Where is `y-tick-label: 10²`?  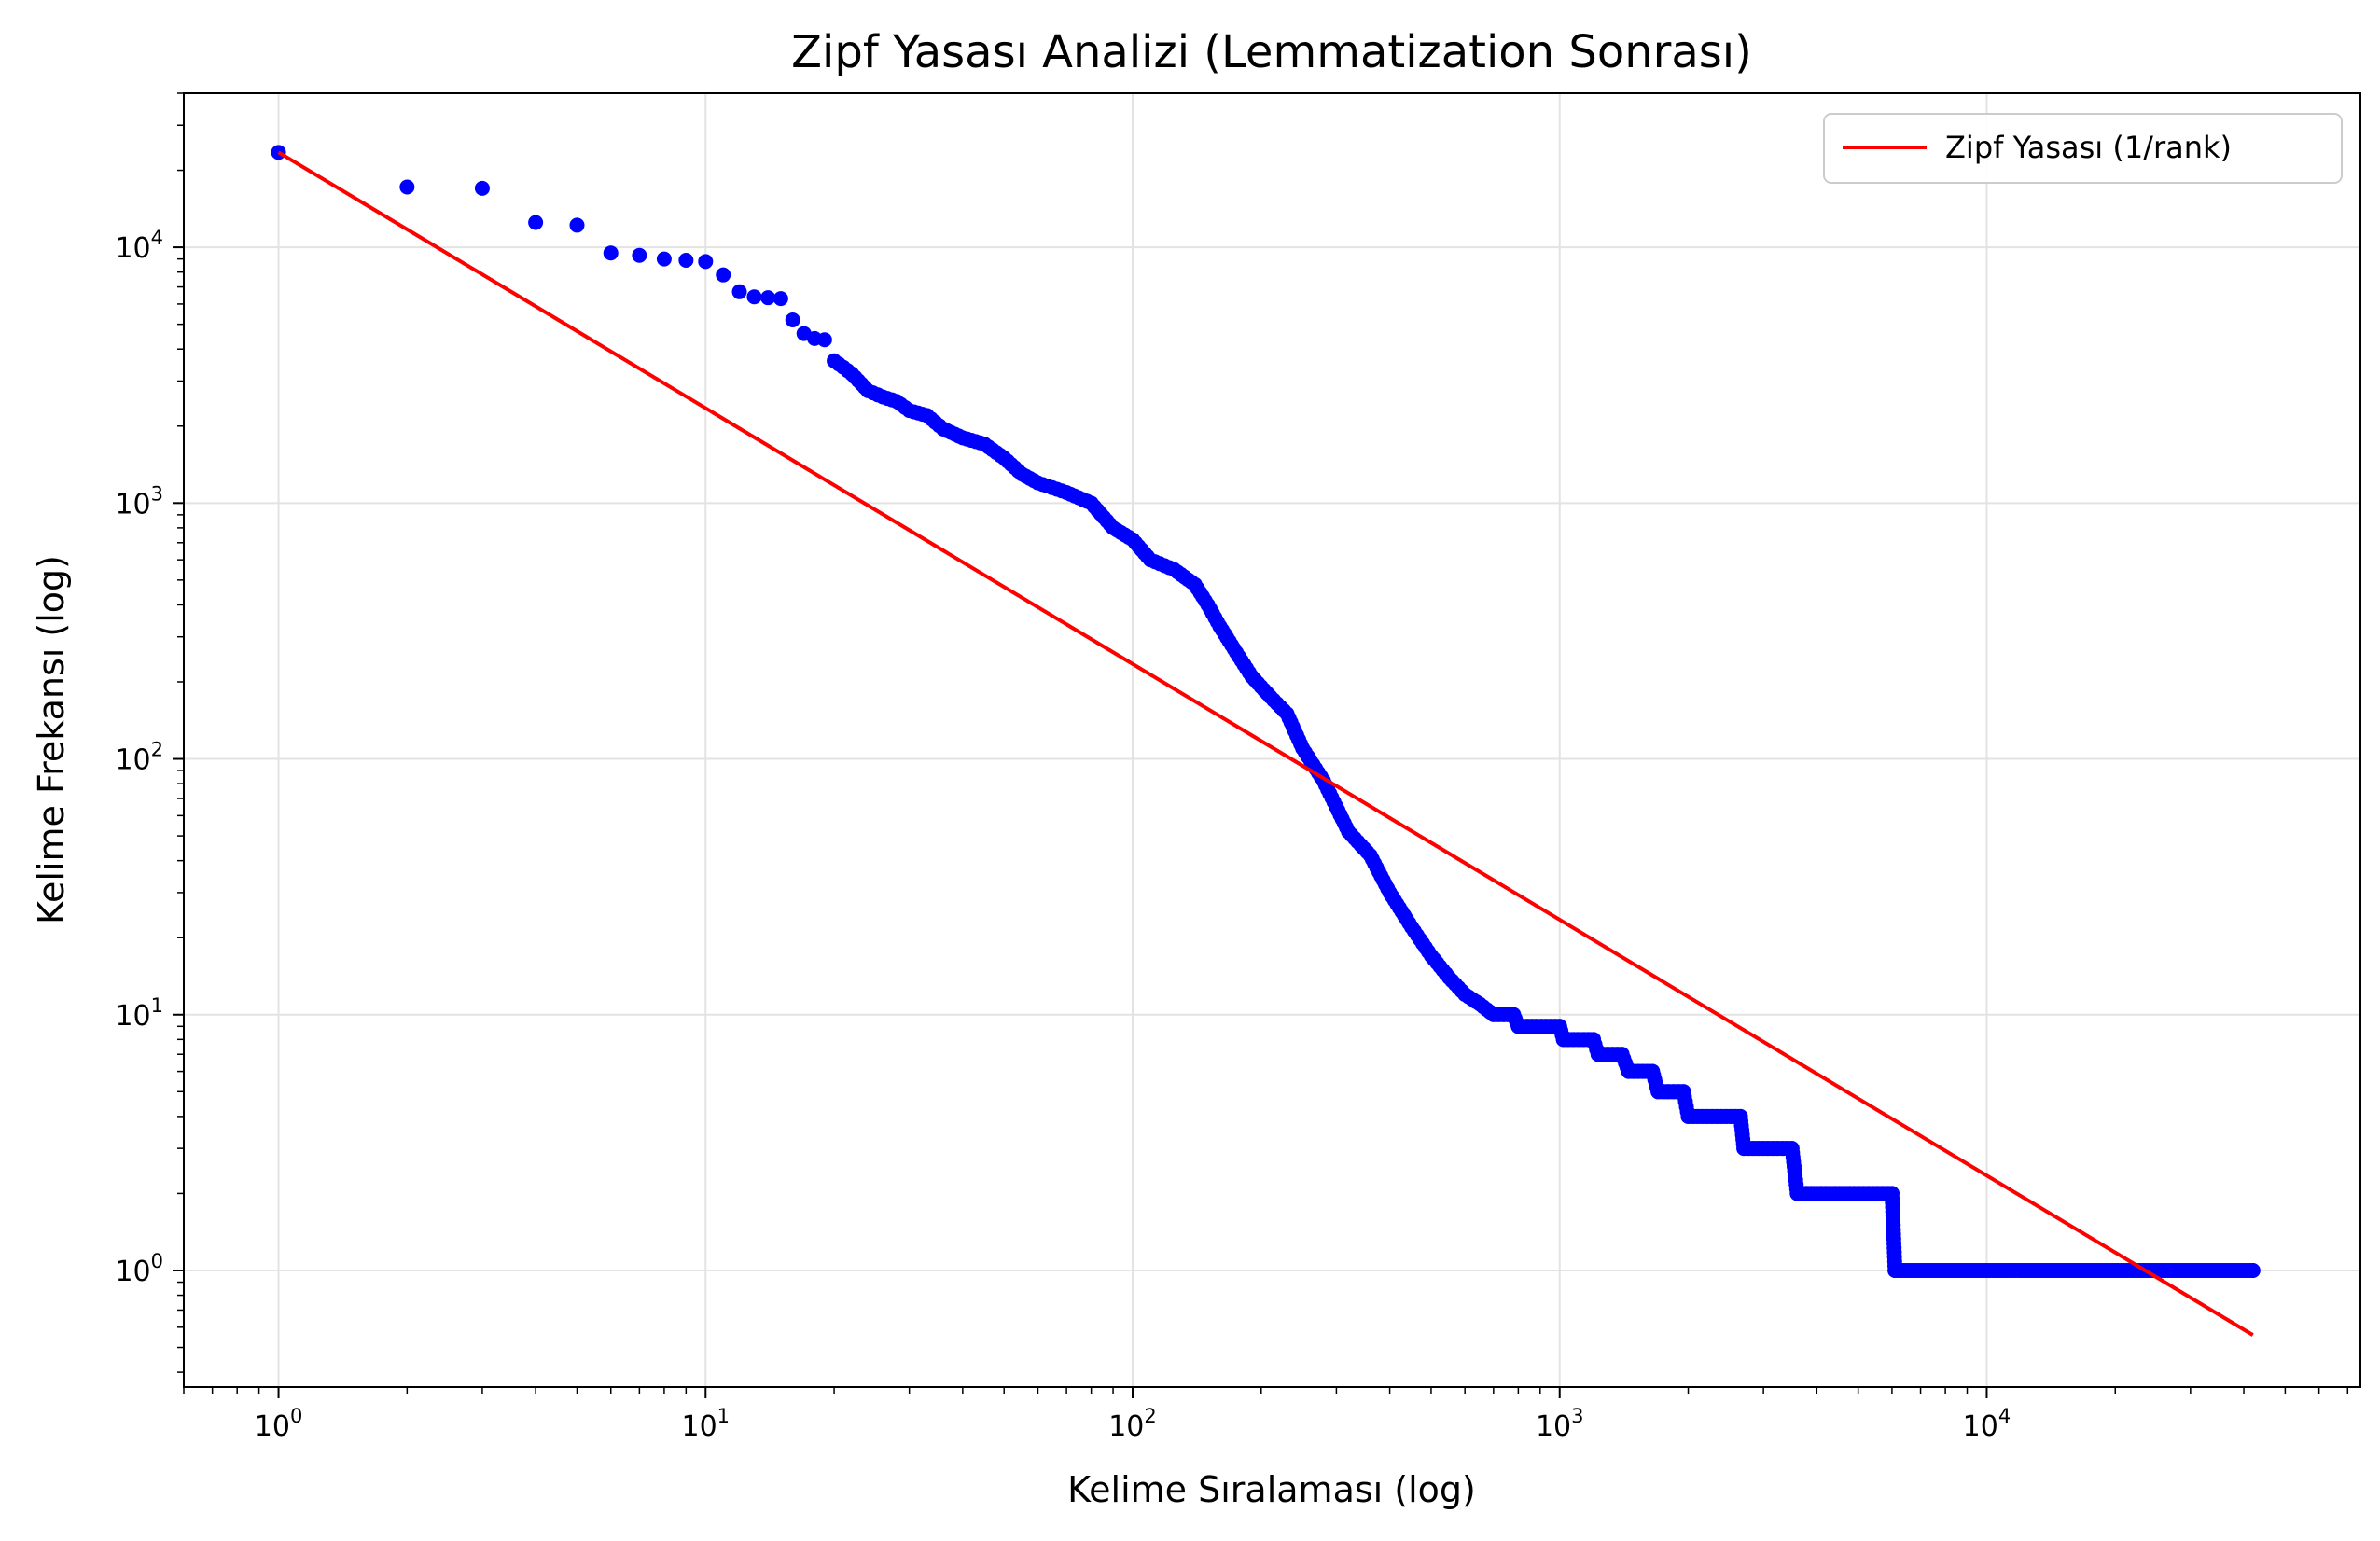 y-tick-label: 10² is located at coordinates (139, 758).